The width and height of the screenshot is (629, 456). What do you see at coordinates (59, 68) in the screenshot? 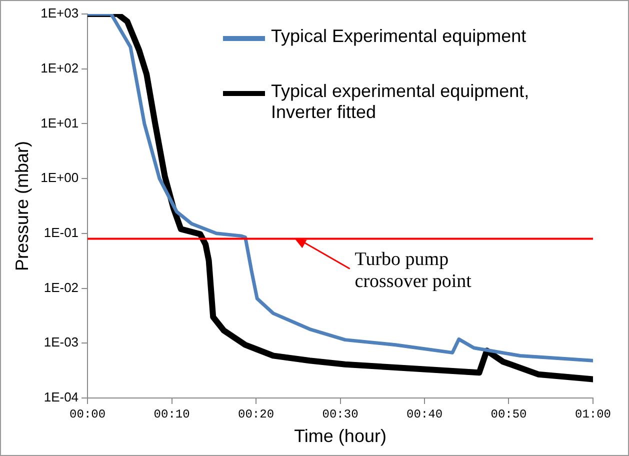
I see `y-tick-label: 1E+02` at bounding box center [59, 68].